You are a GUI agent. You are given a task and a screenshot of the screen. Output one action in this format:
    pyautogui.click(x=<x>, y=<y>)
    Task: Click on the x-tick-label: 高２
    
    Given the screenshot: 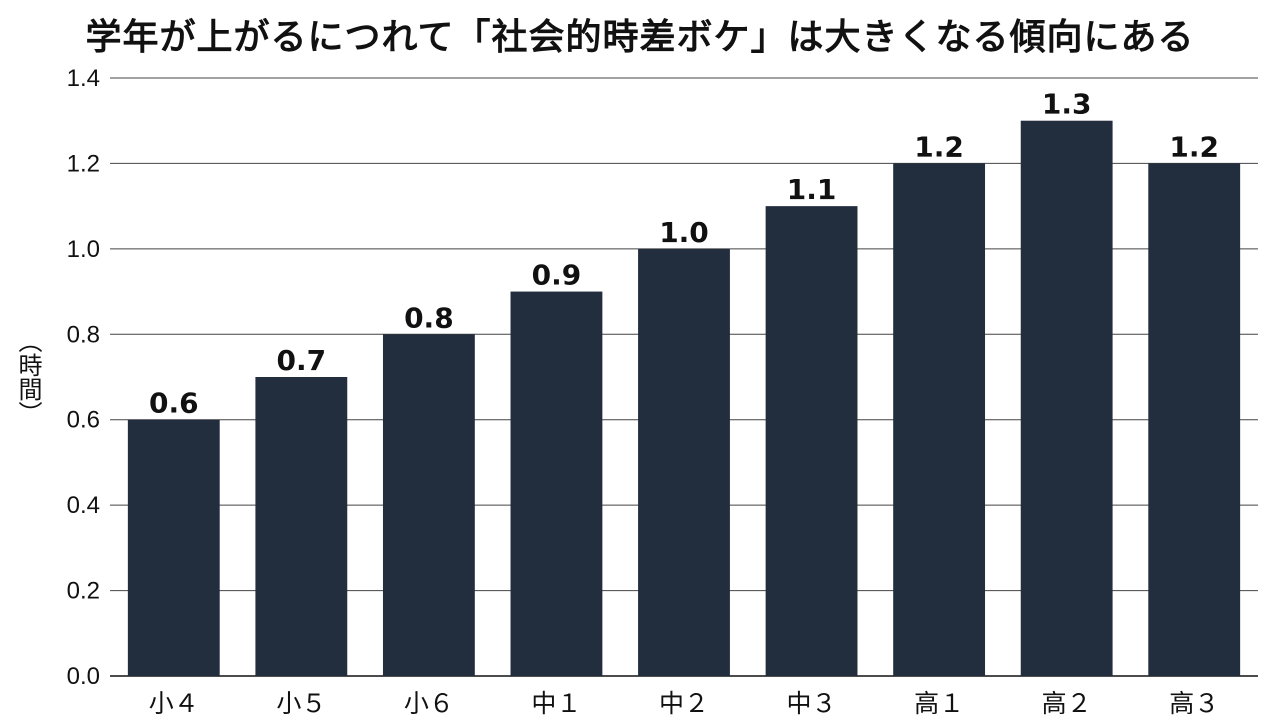 What is the action you would take?
    pyautogui.click(x=1067, y=703)
    